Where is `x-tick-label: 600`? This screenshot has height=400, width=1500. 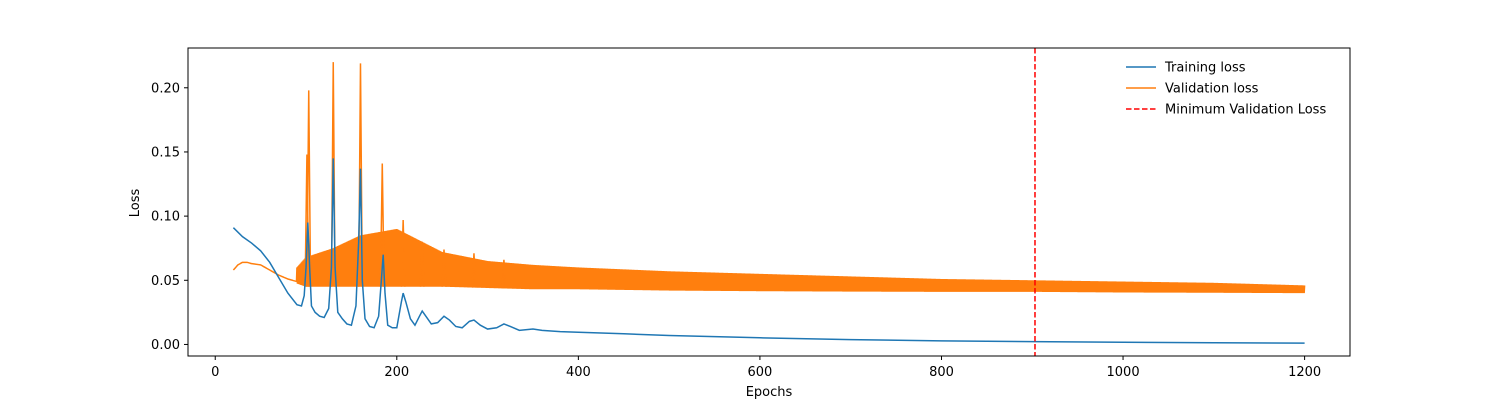 x-tick-label: 600 is located at coordinates (760, 372).